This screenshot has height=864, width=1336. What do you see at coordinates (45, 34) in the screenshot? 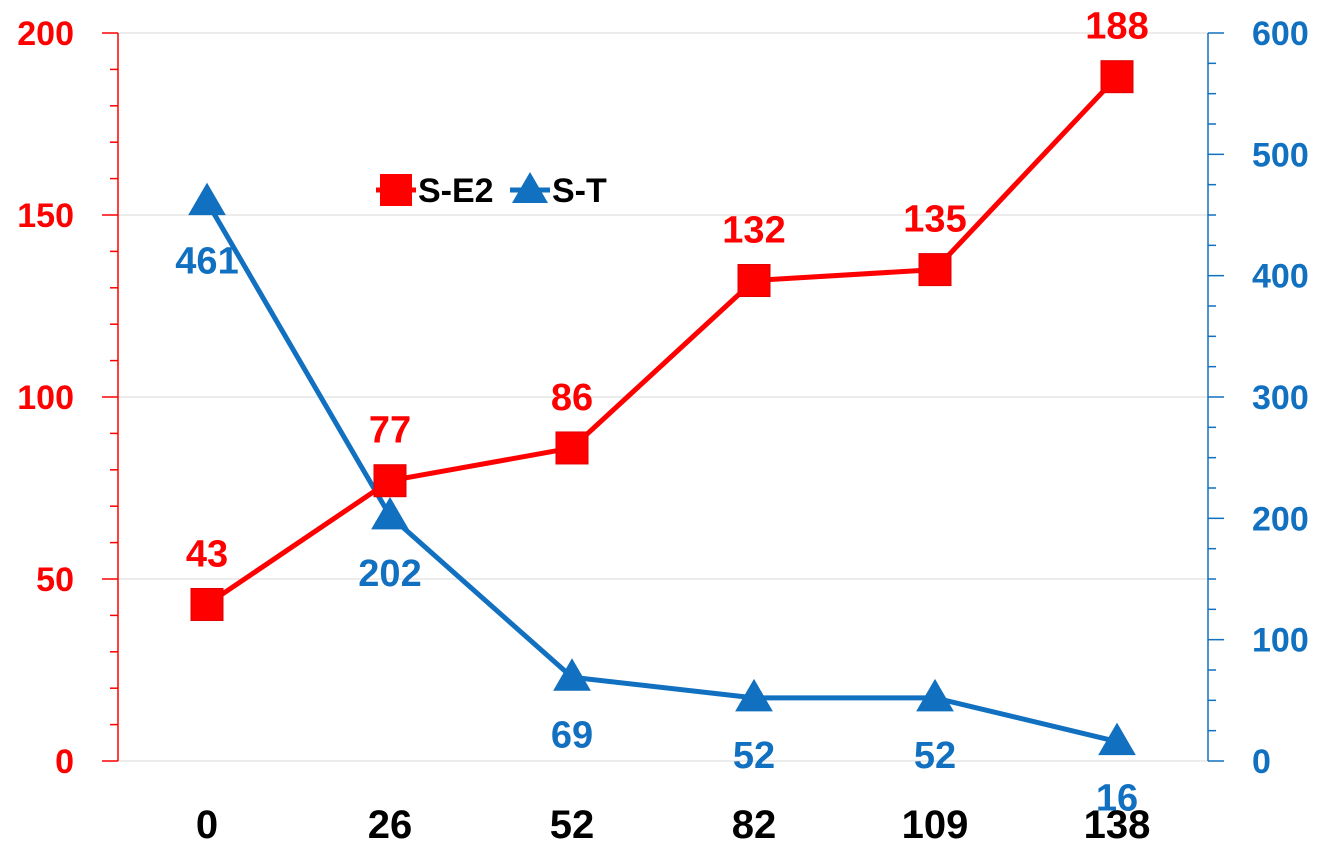
I see `left-axis-tick-label: 200` at bounding box center [45, 34].